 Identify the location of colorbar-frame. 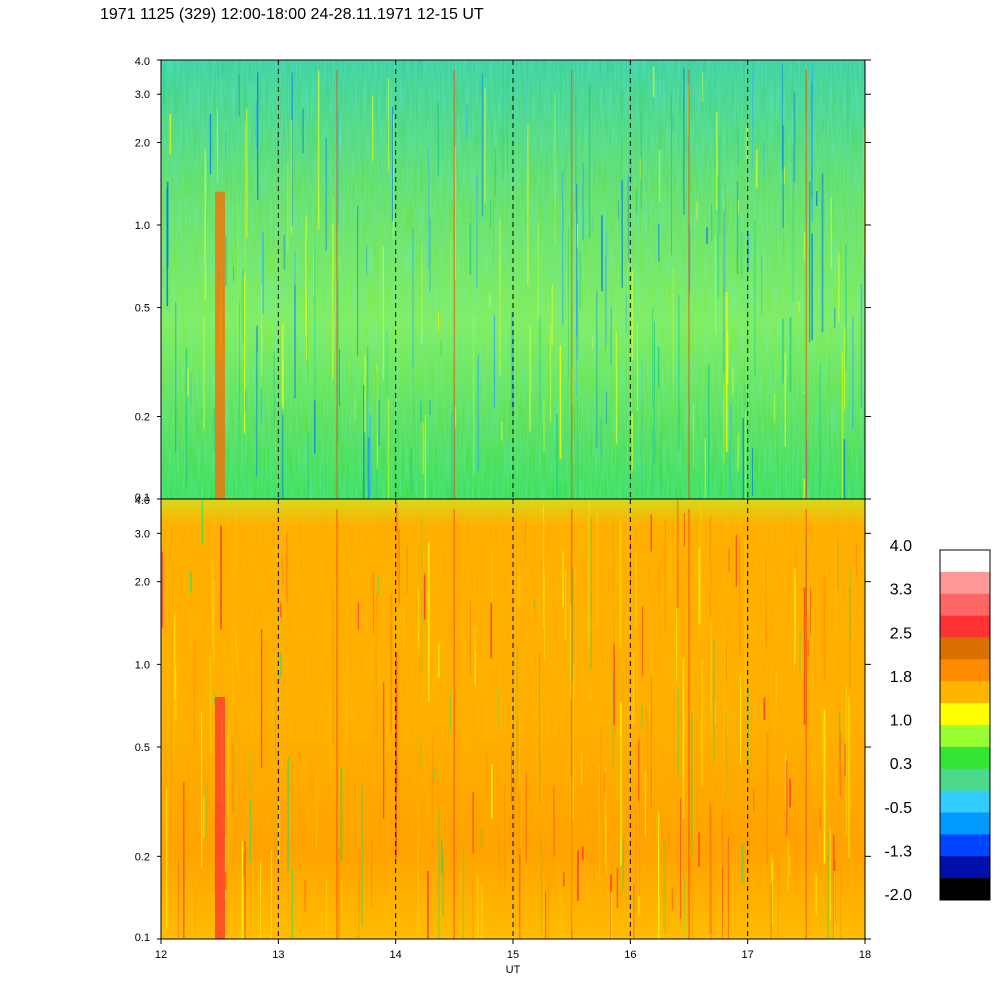
(965, 725).